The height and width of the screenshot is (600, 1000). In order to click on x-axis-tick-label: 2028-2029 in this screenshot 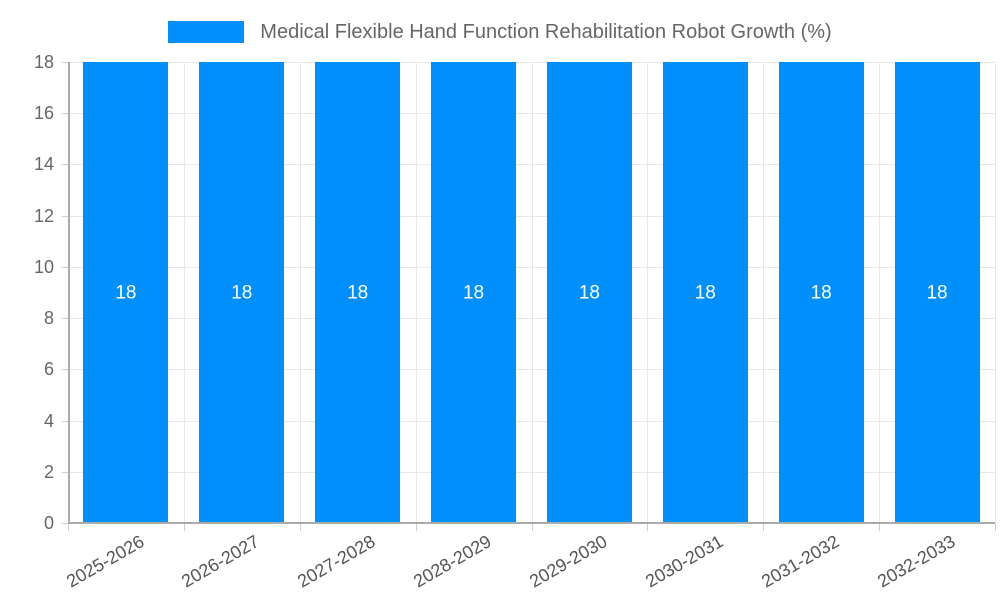, I will do `click(452, 561)`.